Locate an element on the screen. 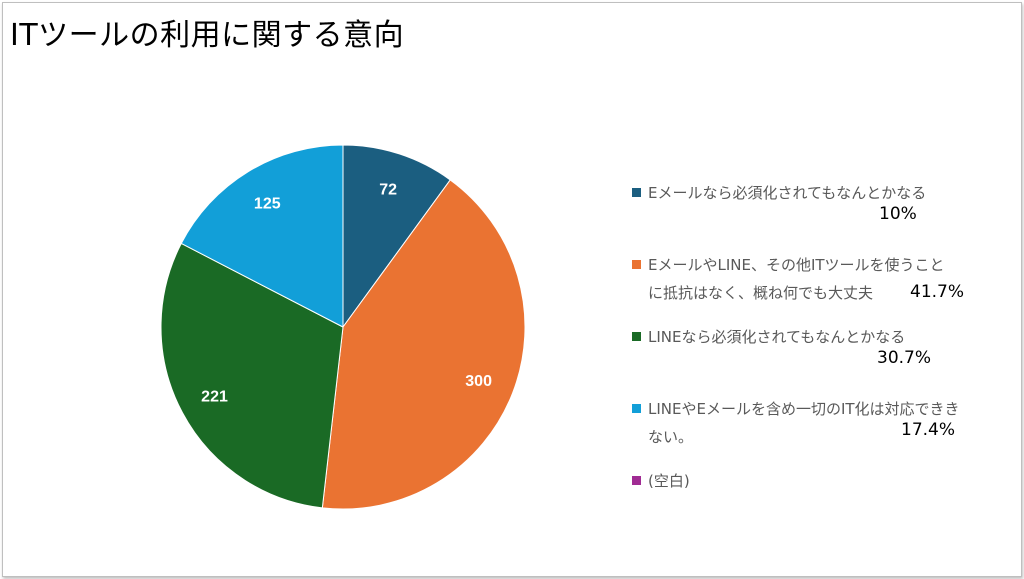 This screenshot has width=1024, height=579. slice-data-label: 300 is located at coordinates (478, 381).